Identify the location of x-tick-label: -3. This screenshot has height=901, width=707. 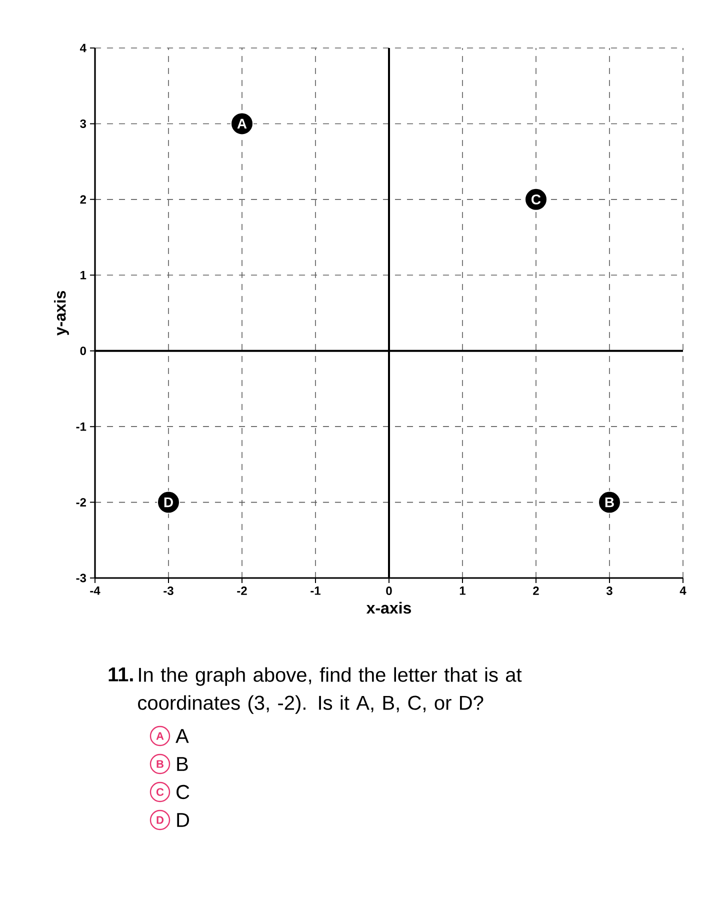
(169, 591).